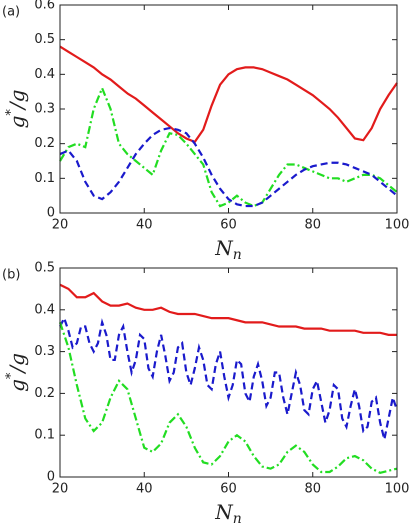  What do you see at coordinates (11, 12) in the screenshot?
I see `panel-label: (a)` at bounding box center [11, 12].